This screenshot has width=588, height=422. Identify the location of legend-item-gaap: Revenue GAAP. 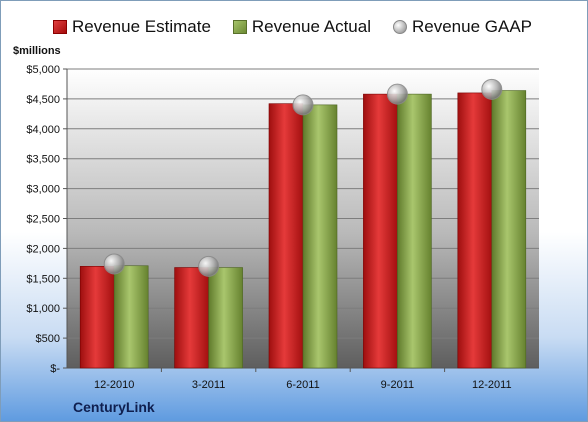
(462, 27).